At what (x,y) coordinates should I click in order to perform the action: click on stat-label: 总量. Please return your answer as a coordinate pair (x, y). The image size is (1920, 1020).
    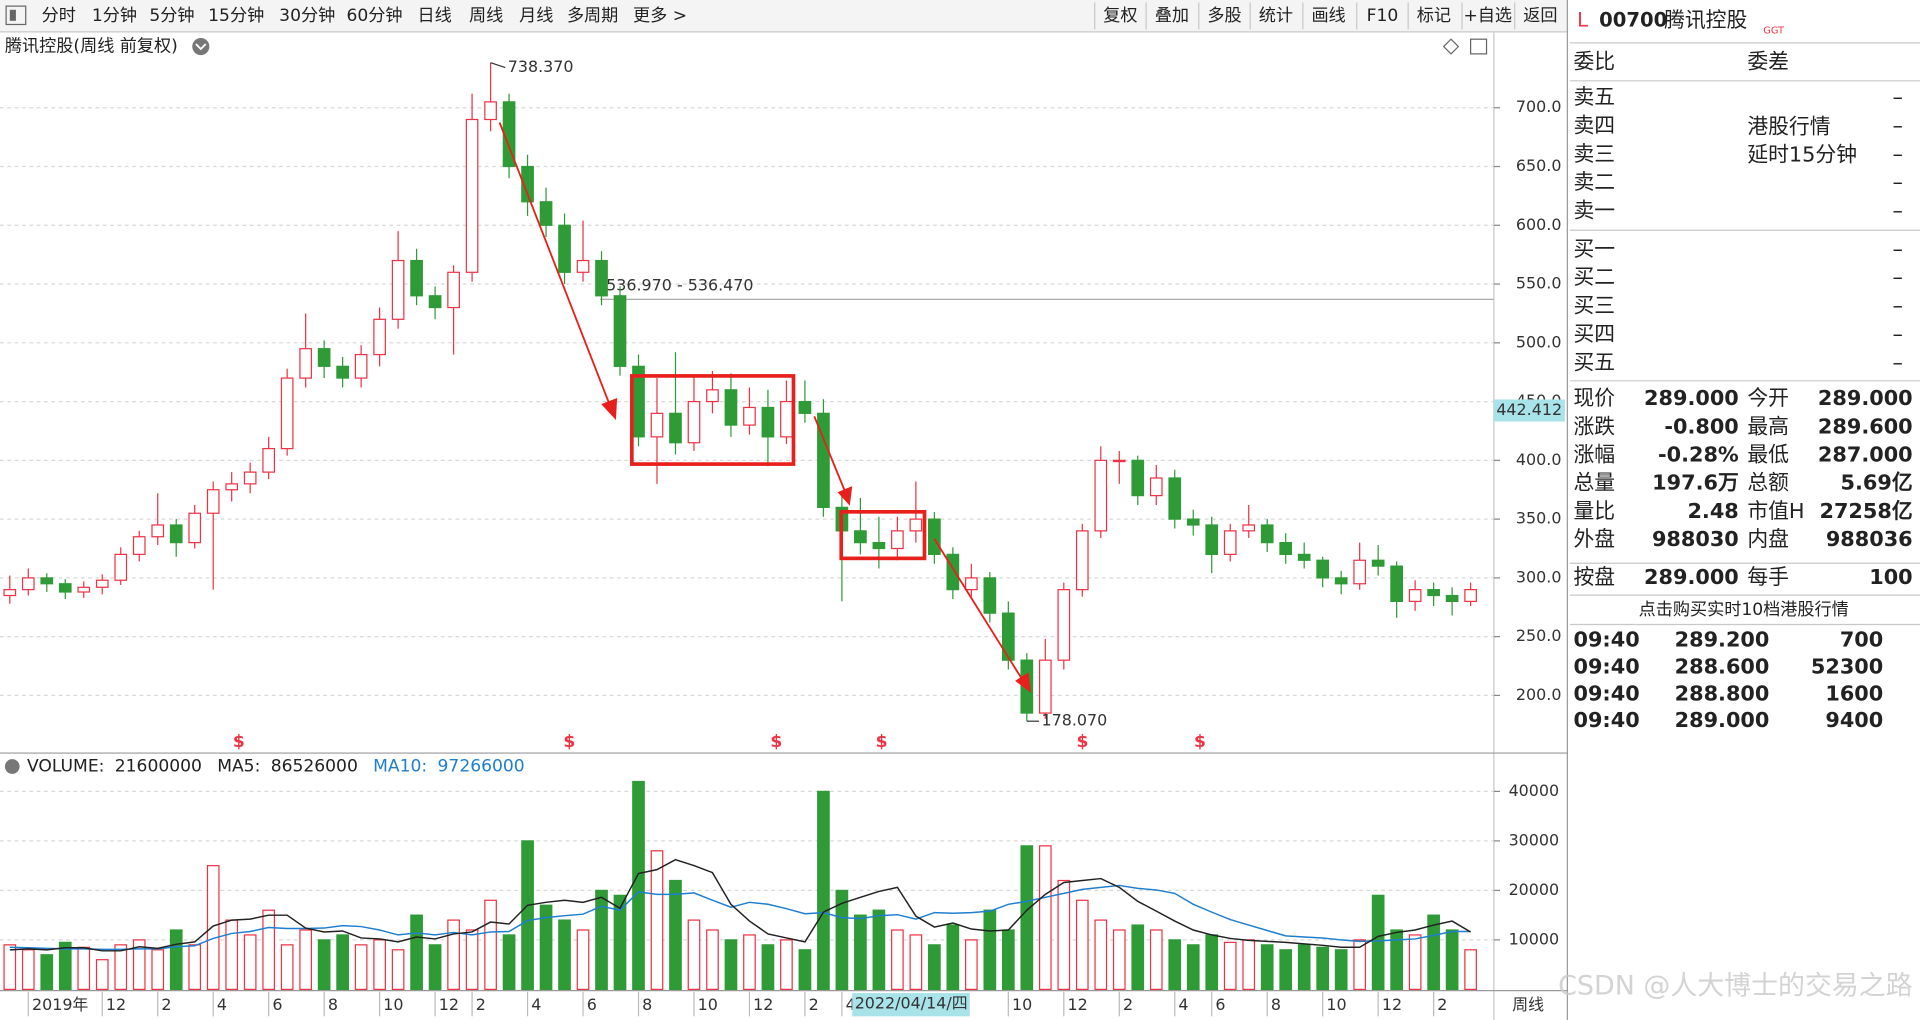
    Looking at the image, I should click on (1594, 483).